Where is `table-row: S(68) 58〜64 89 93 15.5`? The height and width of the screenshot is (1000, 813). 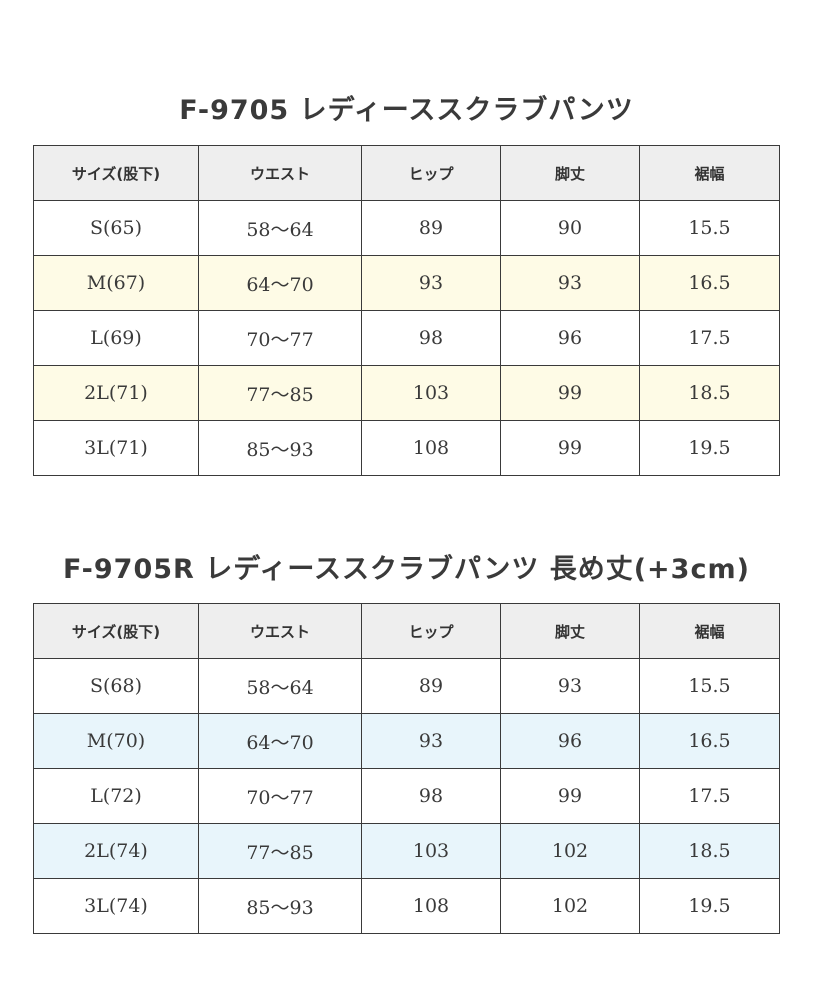 table-row: S(68) 58〜64 89 93 15.5 is located at coordinates (406, 686).